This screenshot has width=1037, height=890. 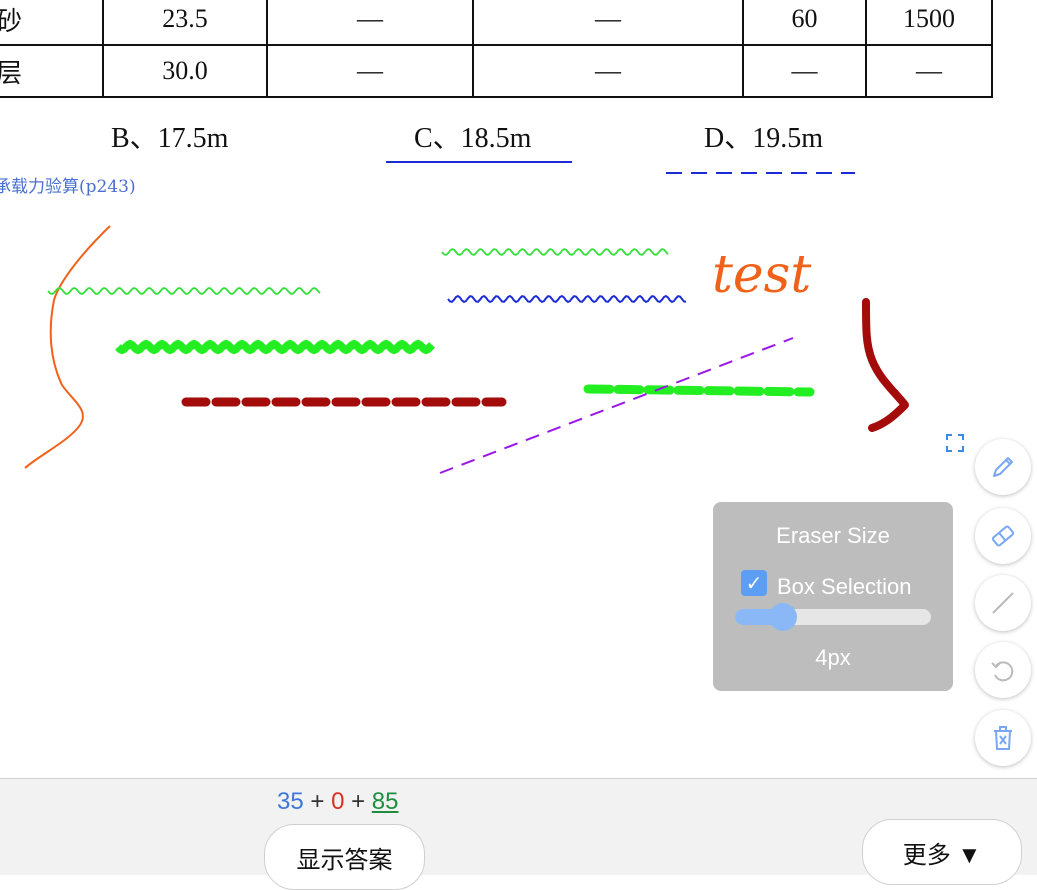 I want to click on freehand-darkred-stroke, so click(x=885, y=365).